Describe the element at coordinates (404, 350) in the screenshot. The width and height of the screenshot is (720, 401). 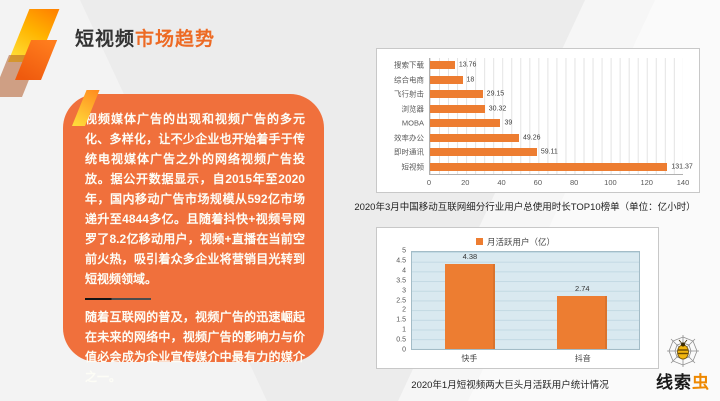
I see `vbar-ytick-label: 0` at that location.